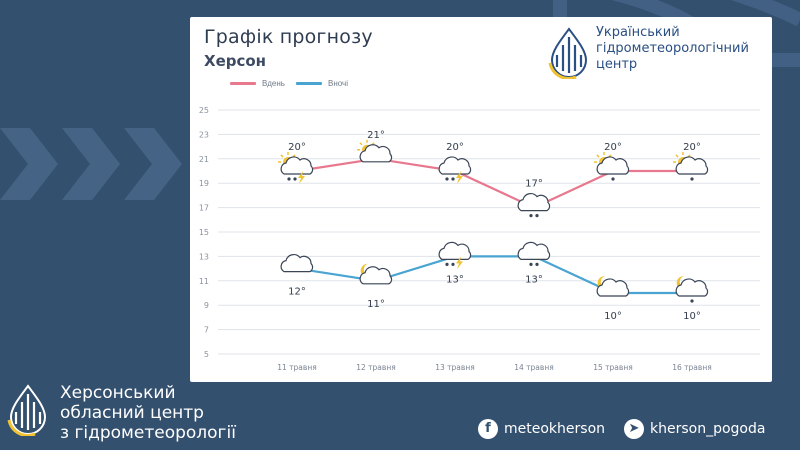  What do you see at coordinates (375, 151) in the screenshot?
I see `partly-cloudy-icon` at bounding box center [375, 151].